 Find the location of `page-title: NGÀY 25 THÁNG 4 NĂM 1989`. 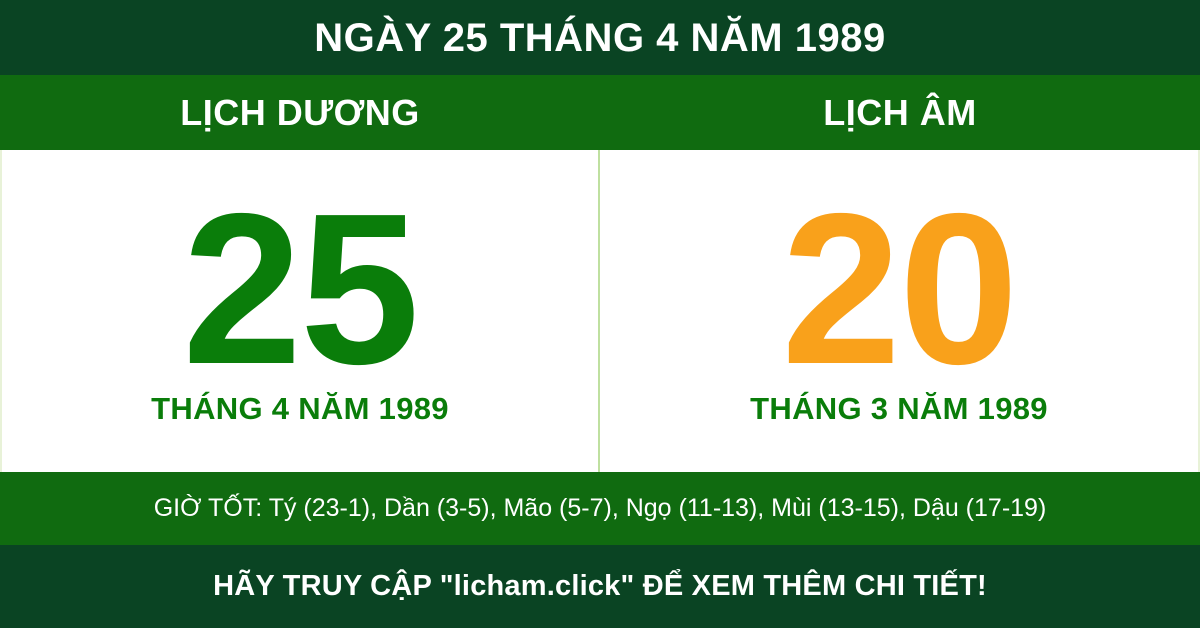

page-title: NGÀY 25 THÁNG 4 NĂM 1989 is located at coordinates (600, 37).